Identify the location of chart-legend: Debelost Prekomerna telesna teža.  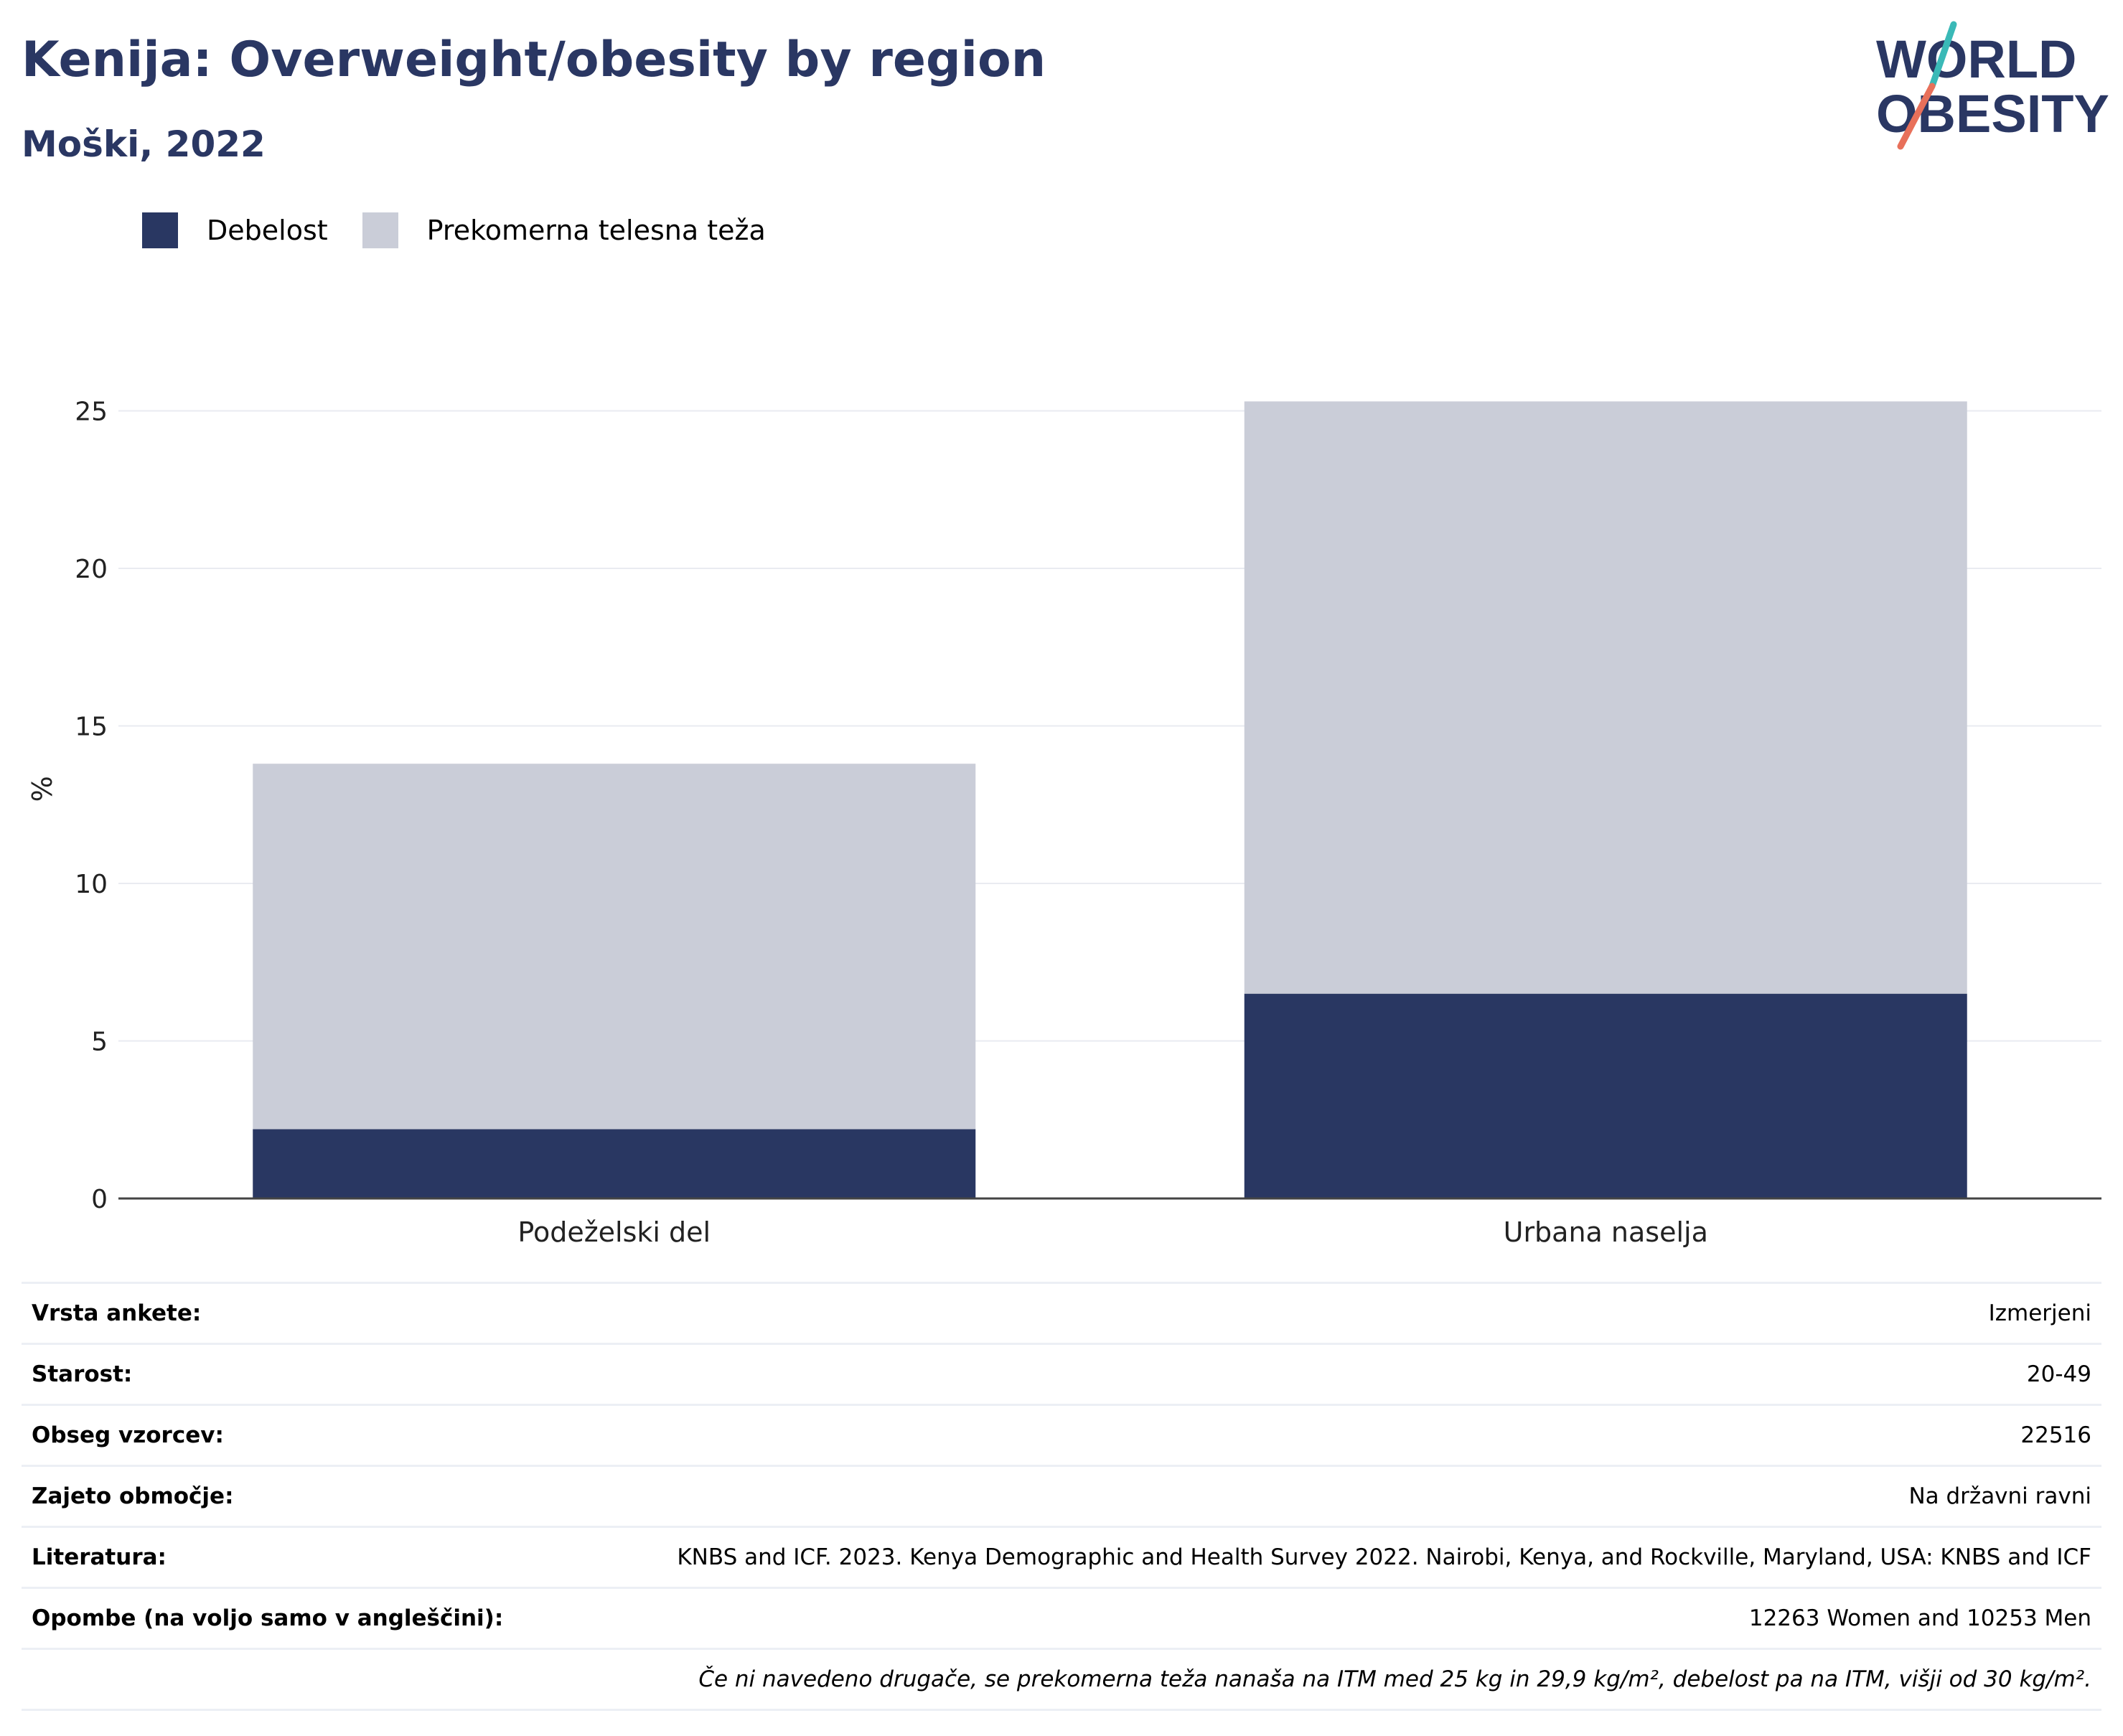
(471, 230).